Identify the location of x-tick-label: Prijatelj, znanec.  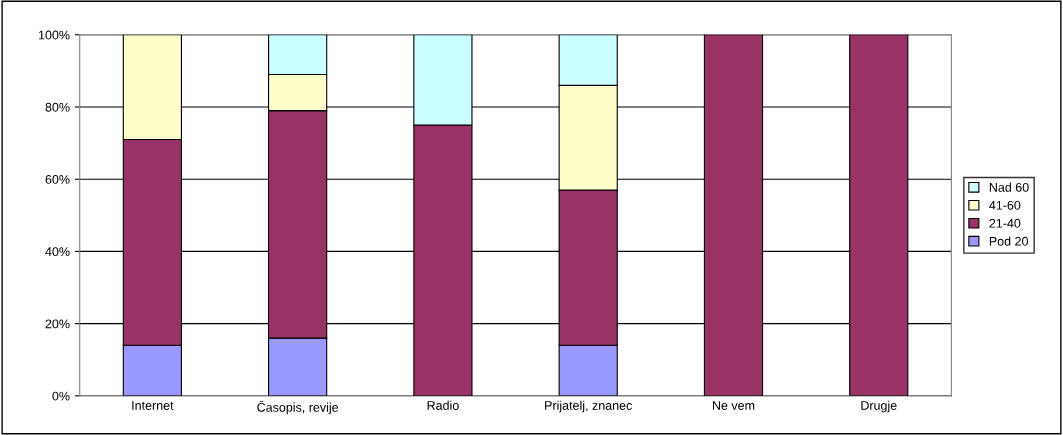
(588, 406).